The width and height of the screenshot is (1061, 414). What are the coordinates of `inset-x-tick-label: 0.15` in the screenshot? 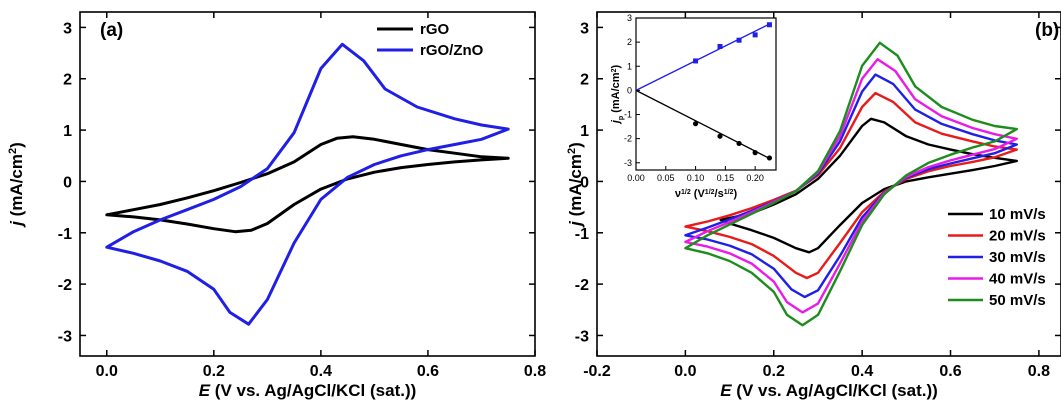 It's located at (726, 178).